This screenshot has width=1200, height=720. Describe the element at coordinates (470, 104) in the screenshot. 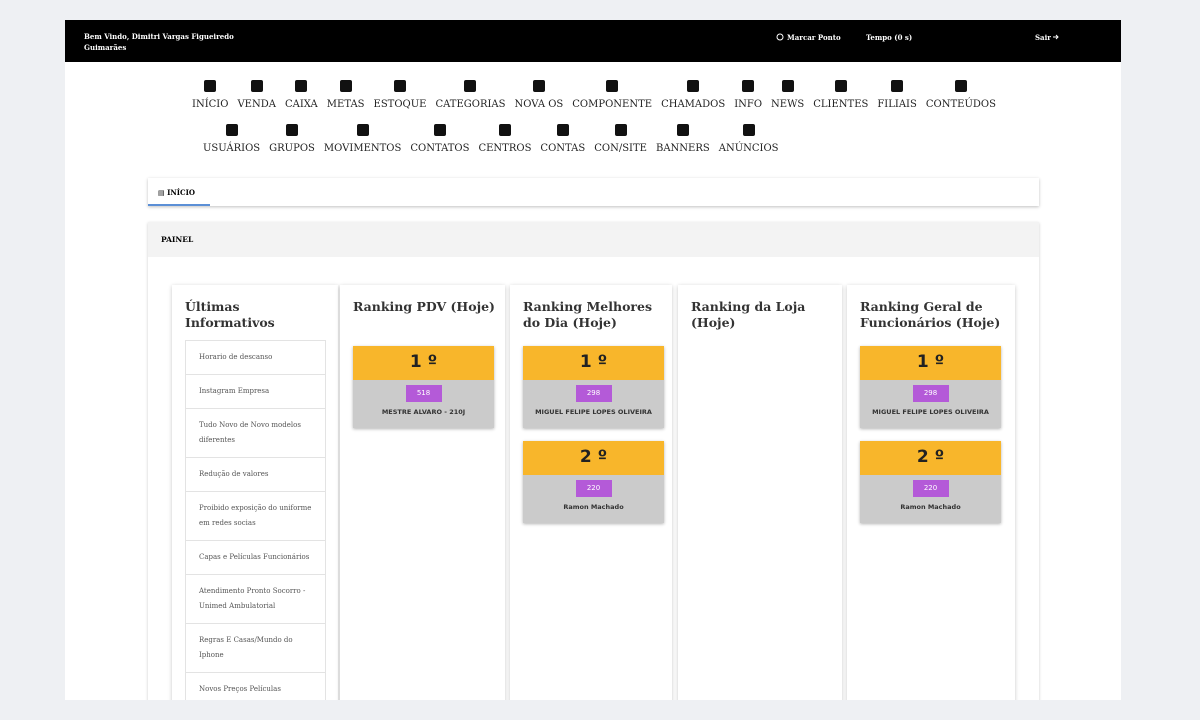

I see `nav-label: CATEGORIAS` at that location.